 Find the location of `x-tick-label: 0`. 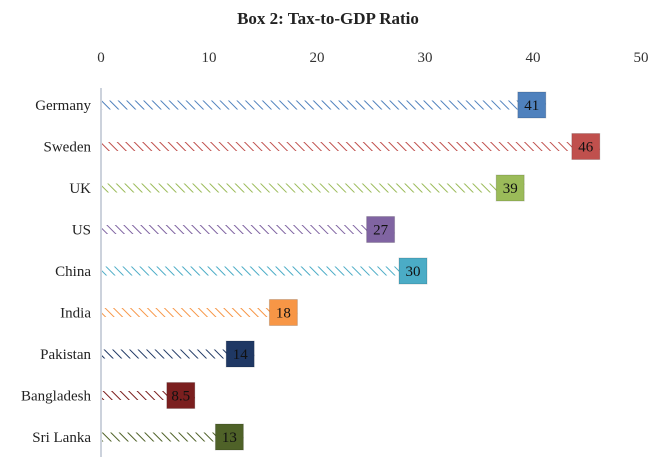

x-tick-label: 0 is located at coordinates (101, 58).